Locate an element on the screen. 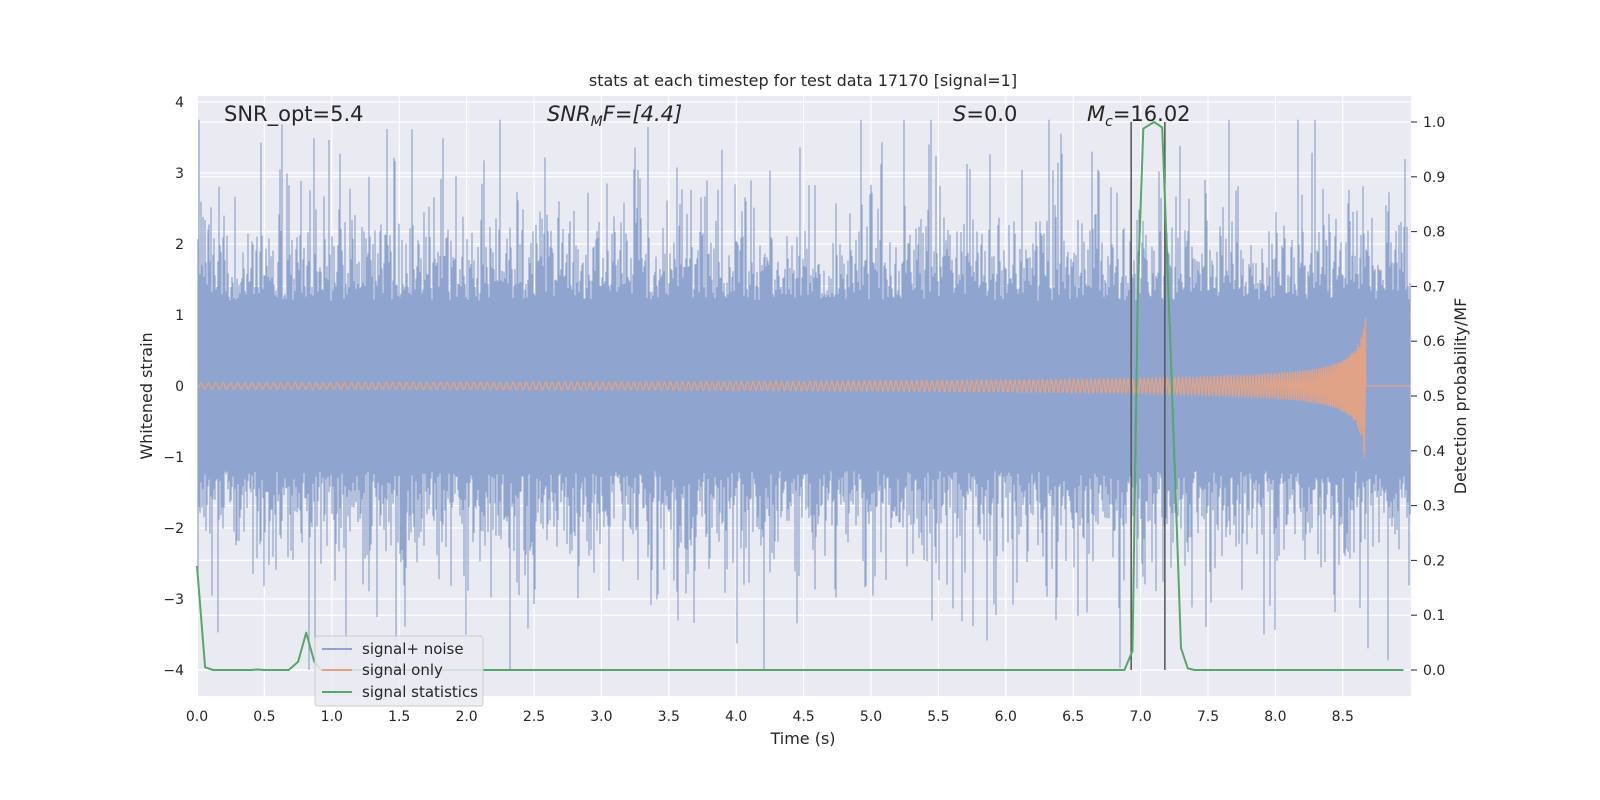 The width and height of the screenshot is (1600, 800). x-tick-label: 5.5 is located at coordinates (938, 717).